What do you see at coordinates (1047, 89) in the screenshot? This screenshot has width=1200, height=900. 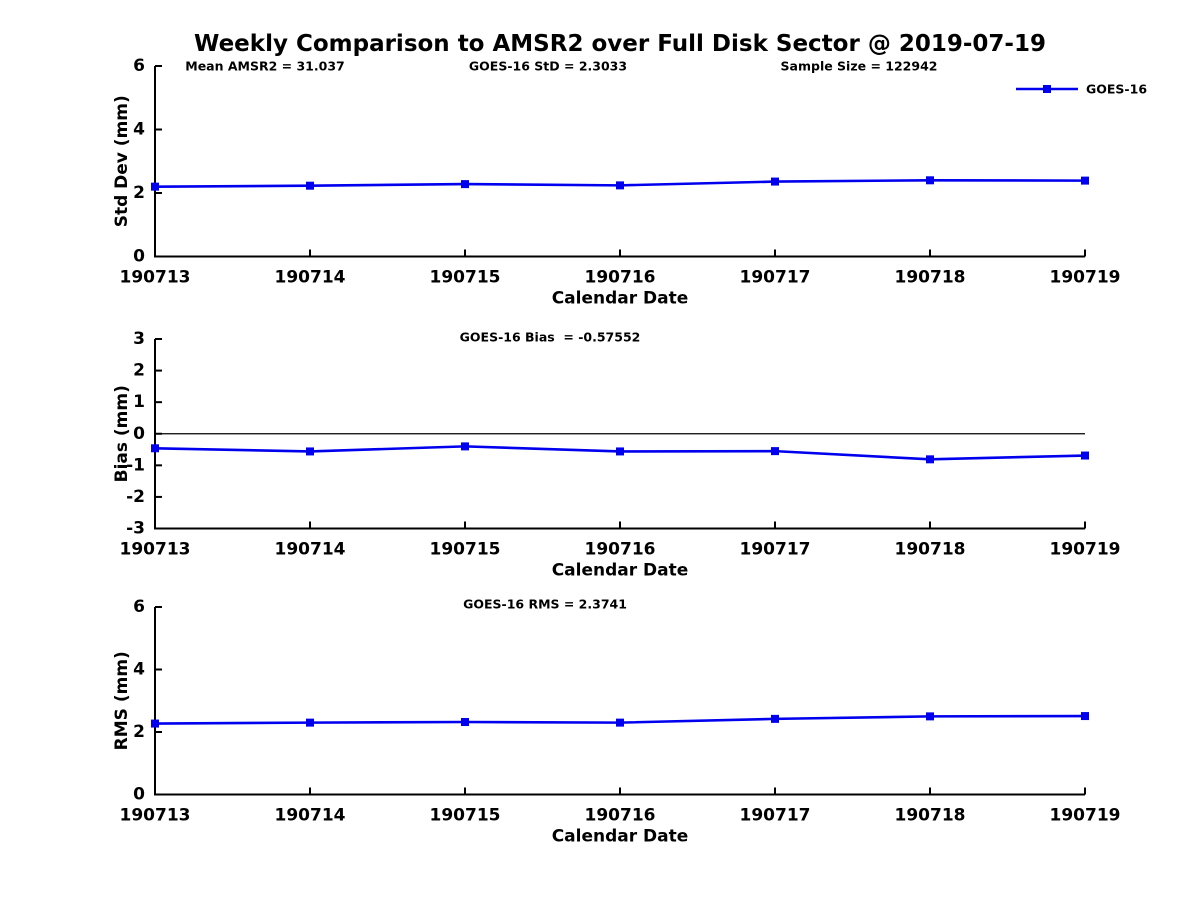 I see `legend-marker` at bounding box center [1047, 89].